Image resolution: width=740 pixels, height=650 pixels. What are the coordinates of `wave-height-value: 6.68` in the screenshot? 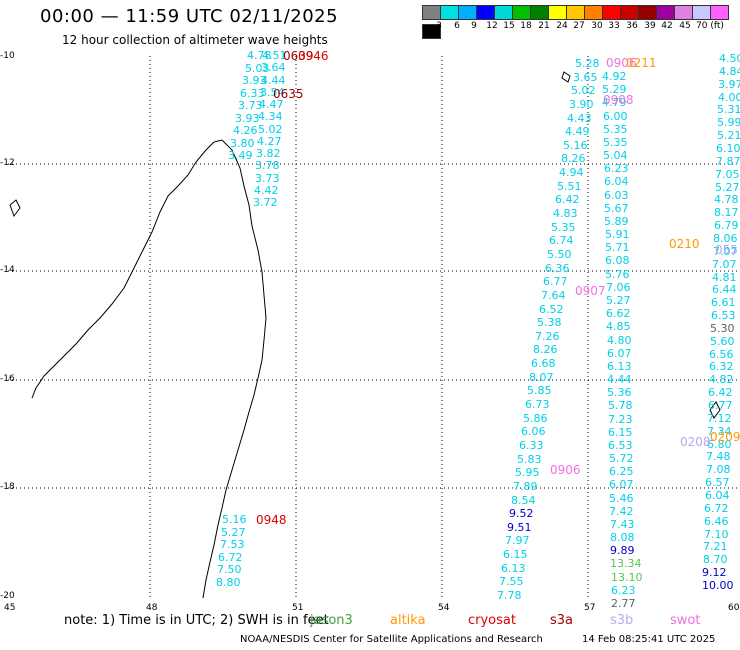 It's located at (543, 363).